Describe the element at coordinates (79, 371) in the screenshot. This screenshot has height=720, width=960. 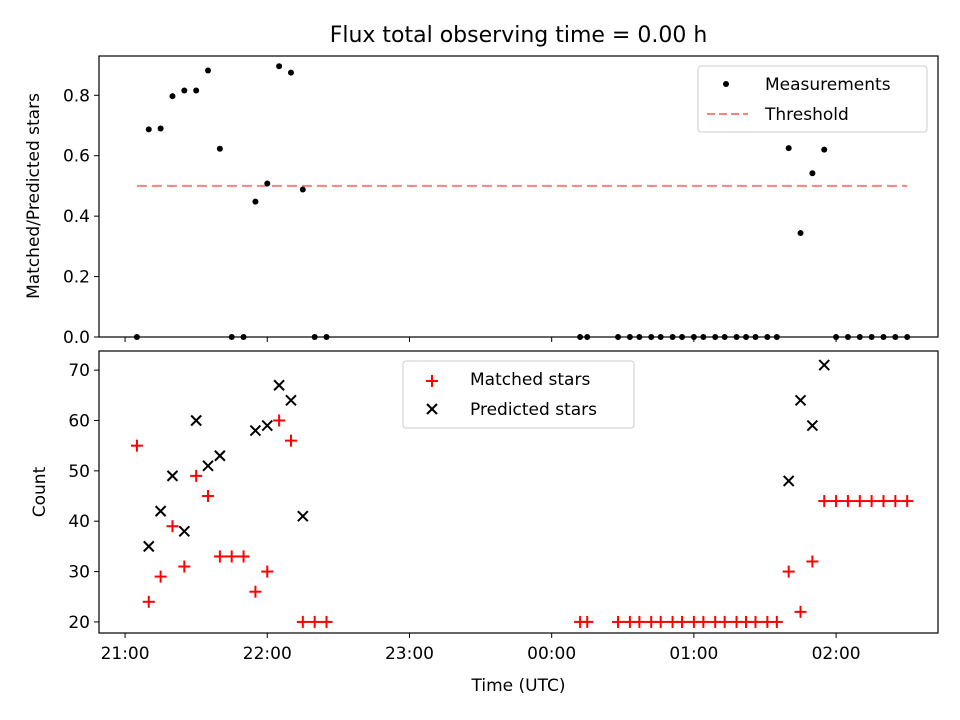
I see `y-tick-label: 70` at that location.